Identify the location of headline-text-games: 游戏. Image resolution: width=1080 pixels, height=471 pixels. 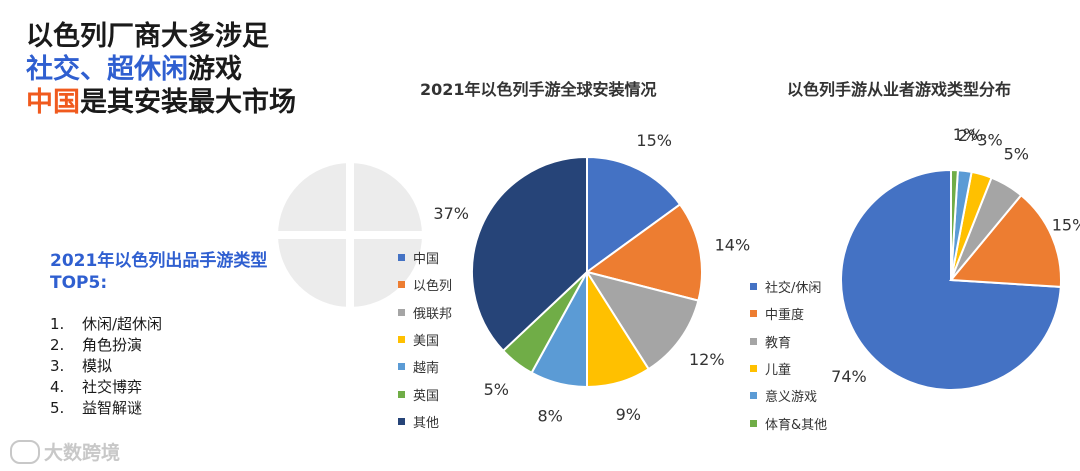
(215, 69).